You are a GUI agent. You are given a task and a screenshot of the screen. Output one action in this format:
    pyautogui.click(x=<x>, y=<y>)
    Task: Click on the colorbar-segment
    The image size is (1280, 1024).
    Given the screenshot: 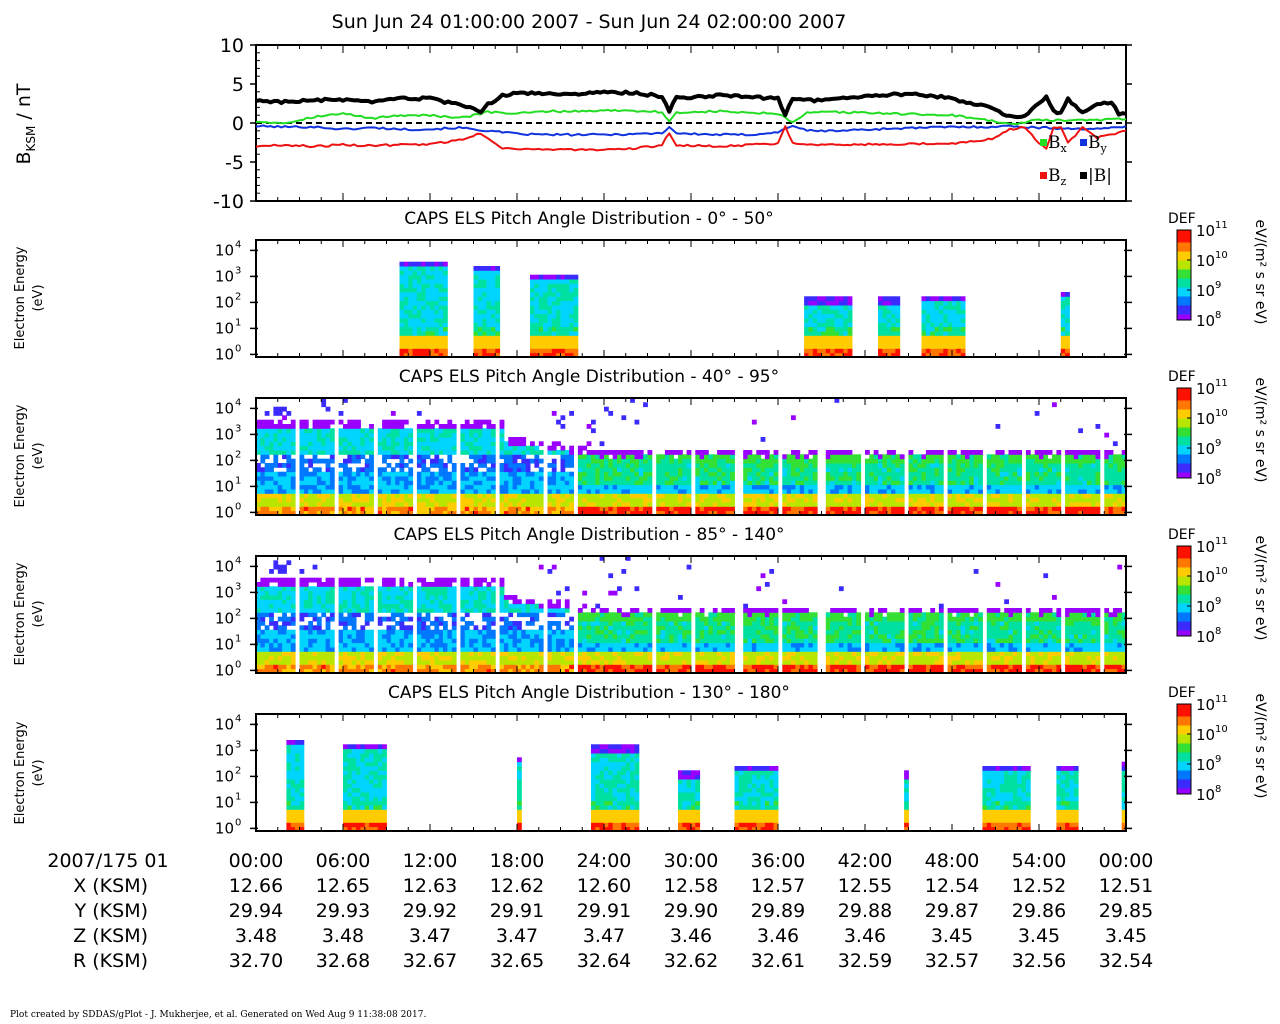 What is the action you would take?
    pyautogui.click(x=1184, y=253)
    